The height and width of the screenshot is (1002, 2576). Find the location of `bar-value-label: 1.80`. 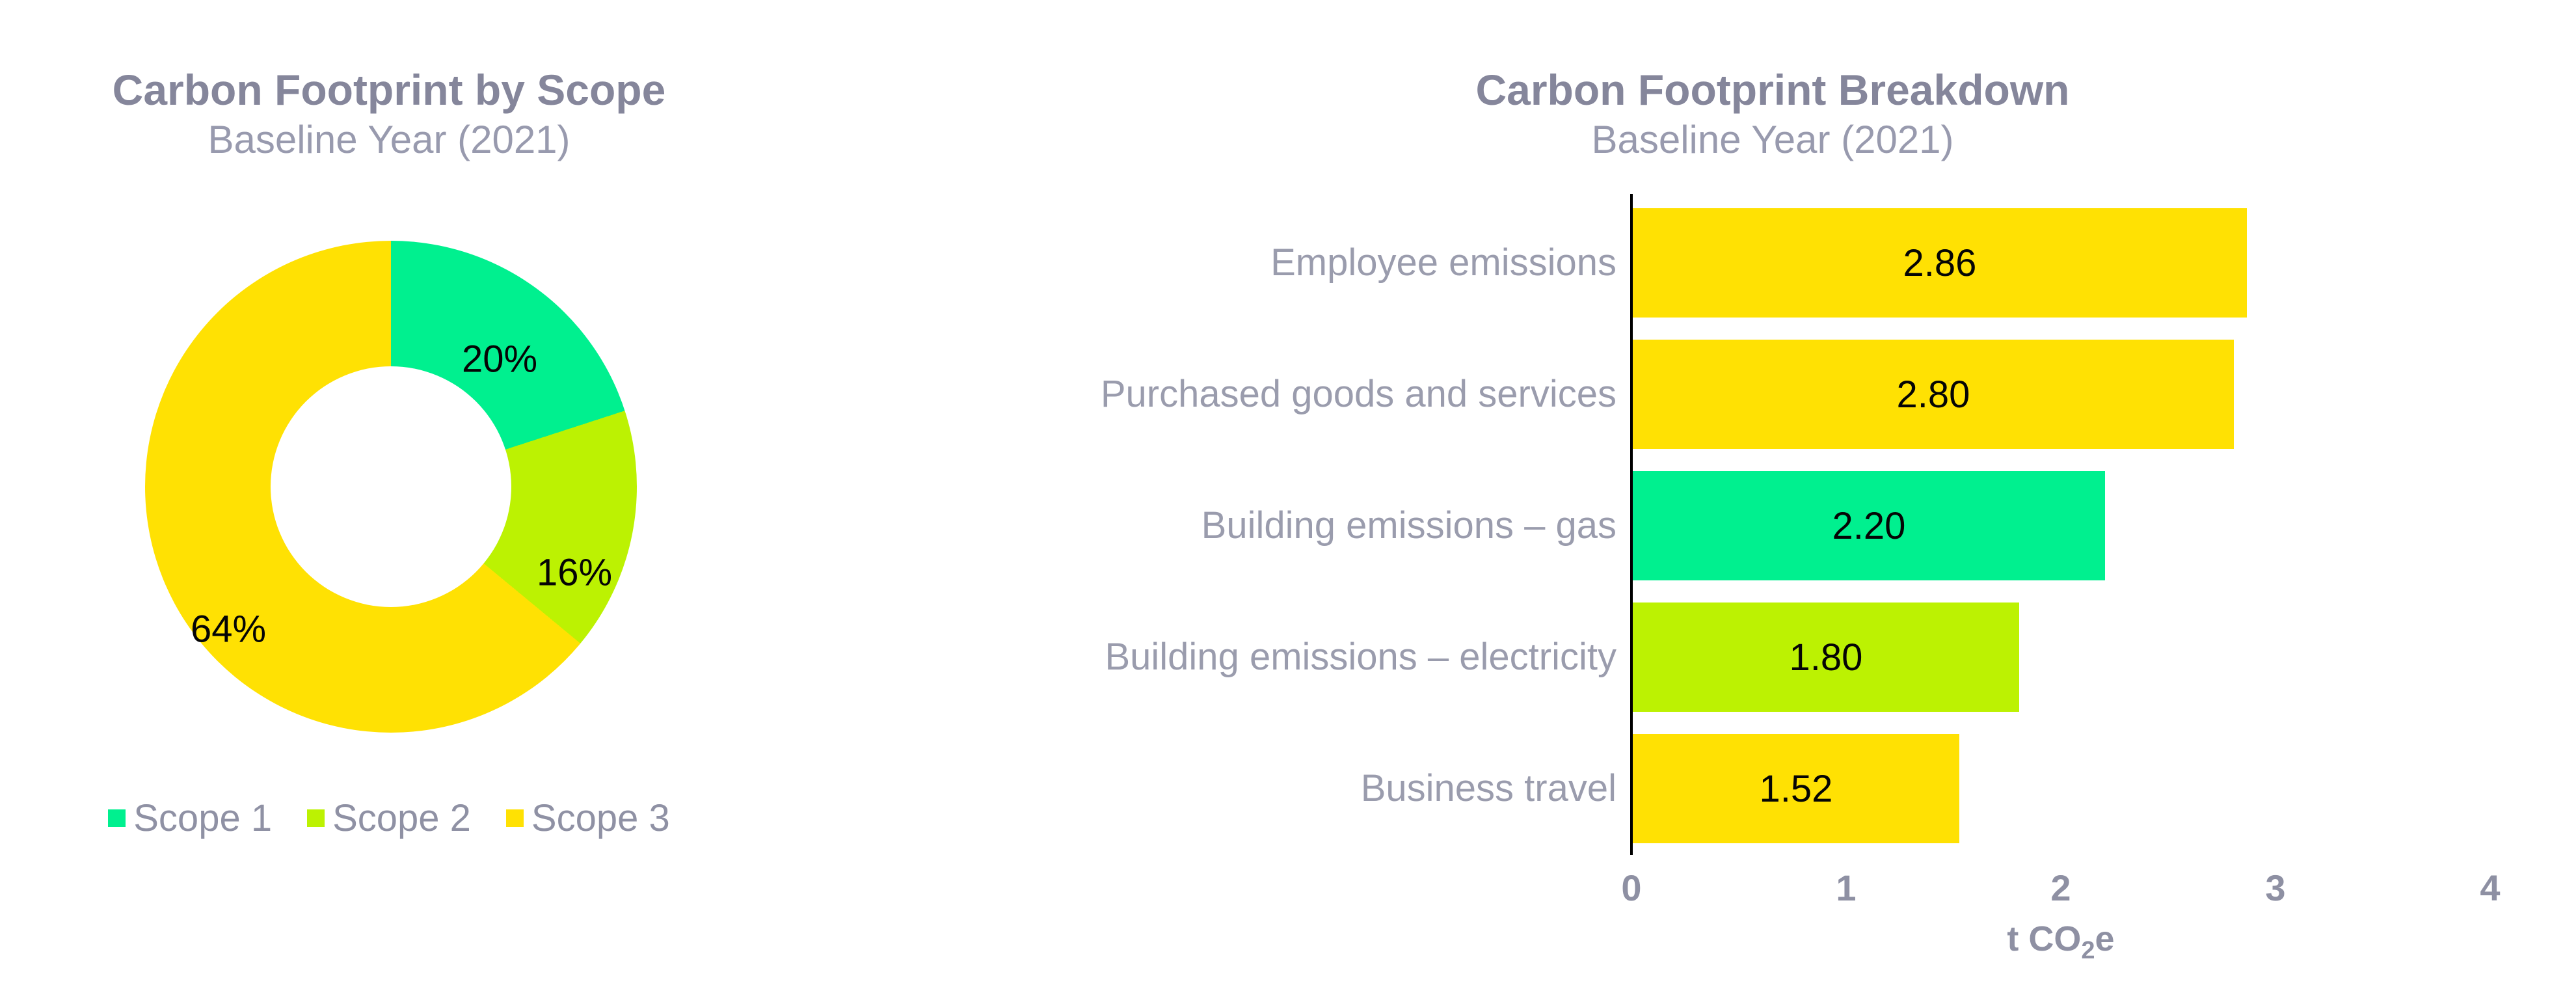

bar-value-label: 1.80 is located at coordinates (1826, 658).